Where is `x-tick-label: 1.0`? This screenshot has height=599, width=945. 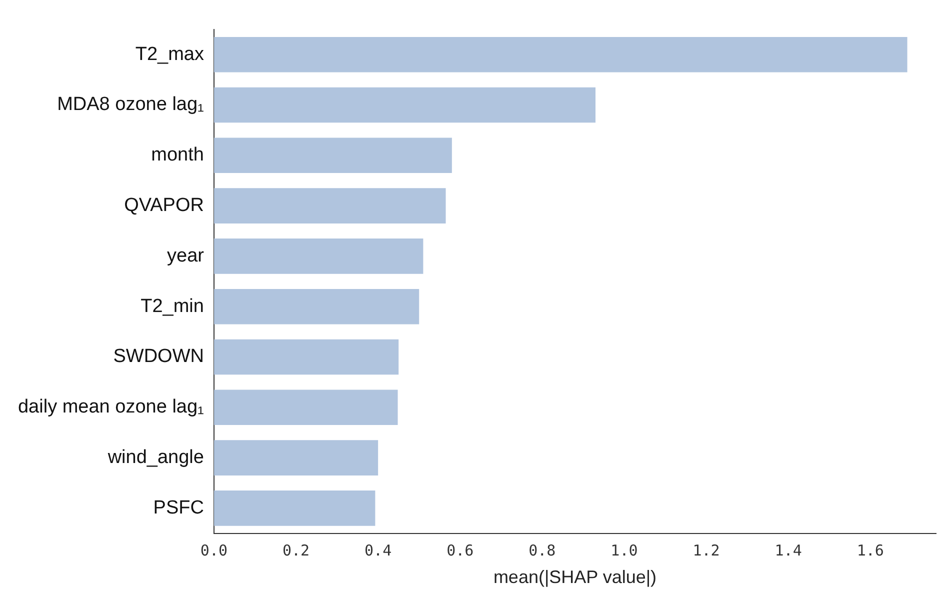 x-tick-label: 1.0 is located at coordinates (624, 550).